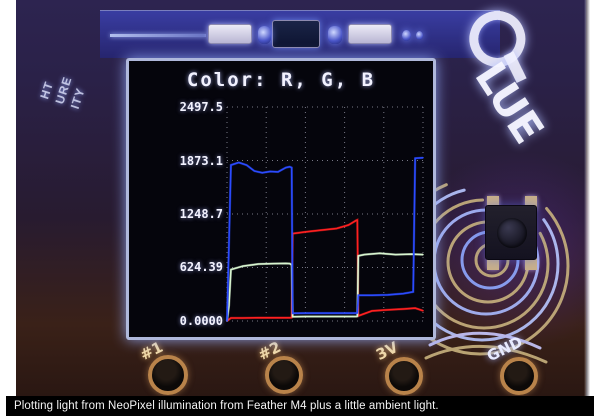  I want to click on component-sensor, so click(296, 34).